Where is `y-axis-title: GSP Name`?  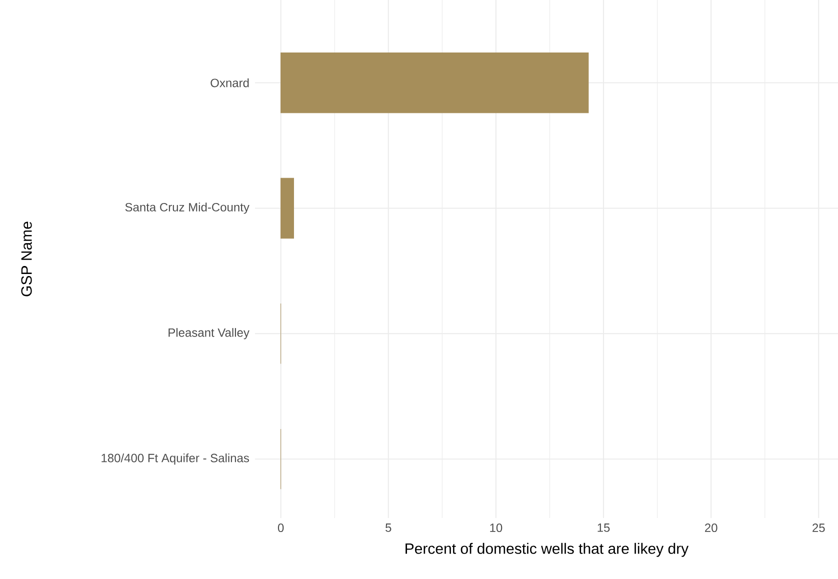 y-axis-title: GSP Name is located at coordinates (26, 259).